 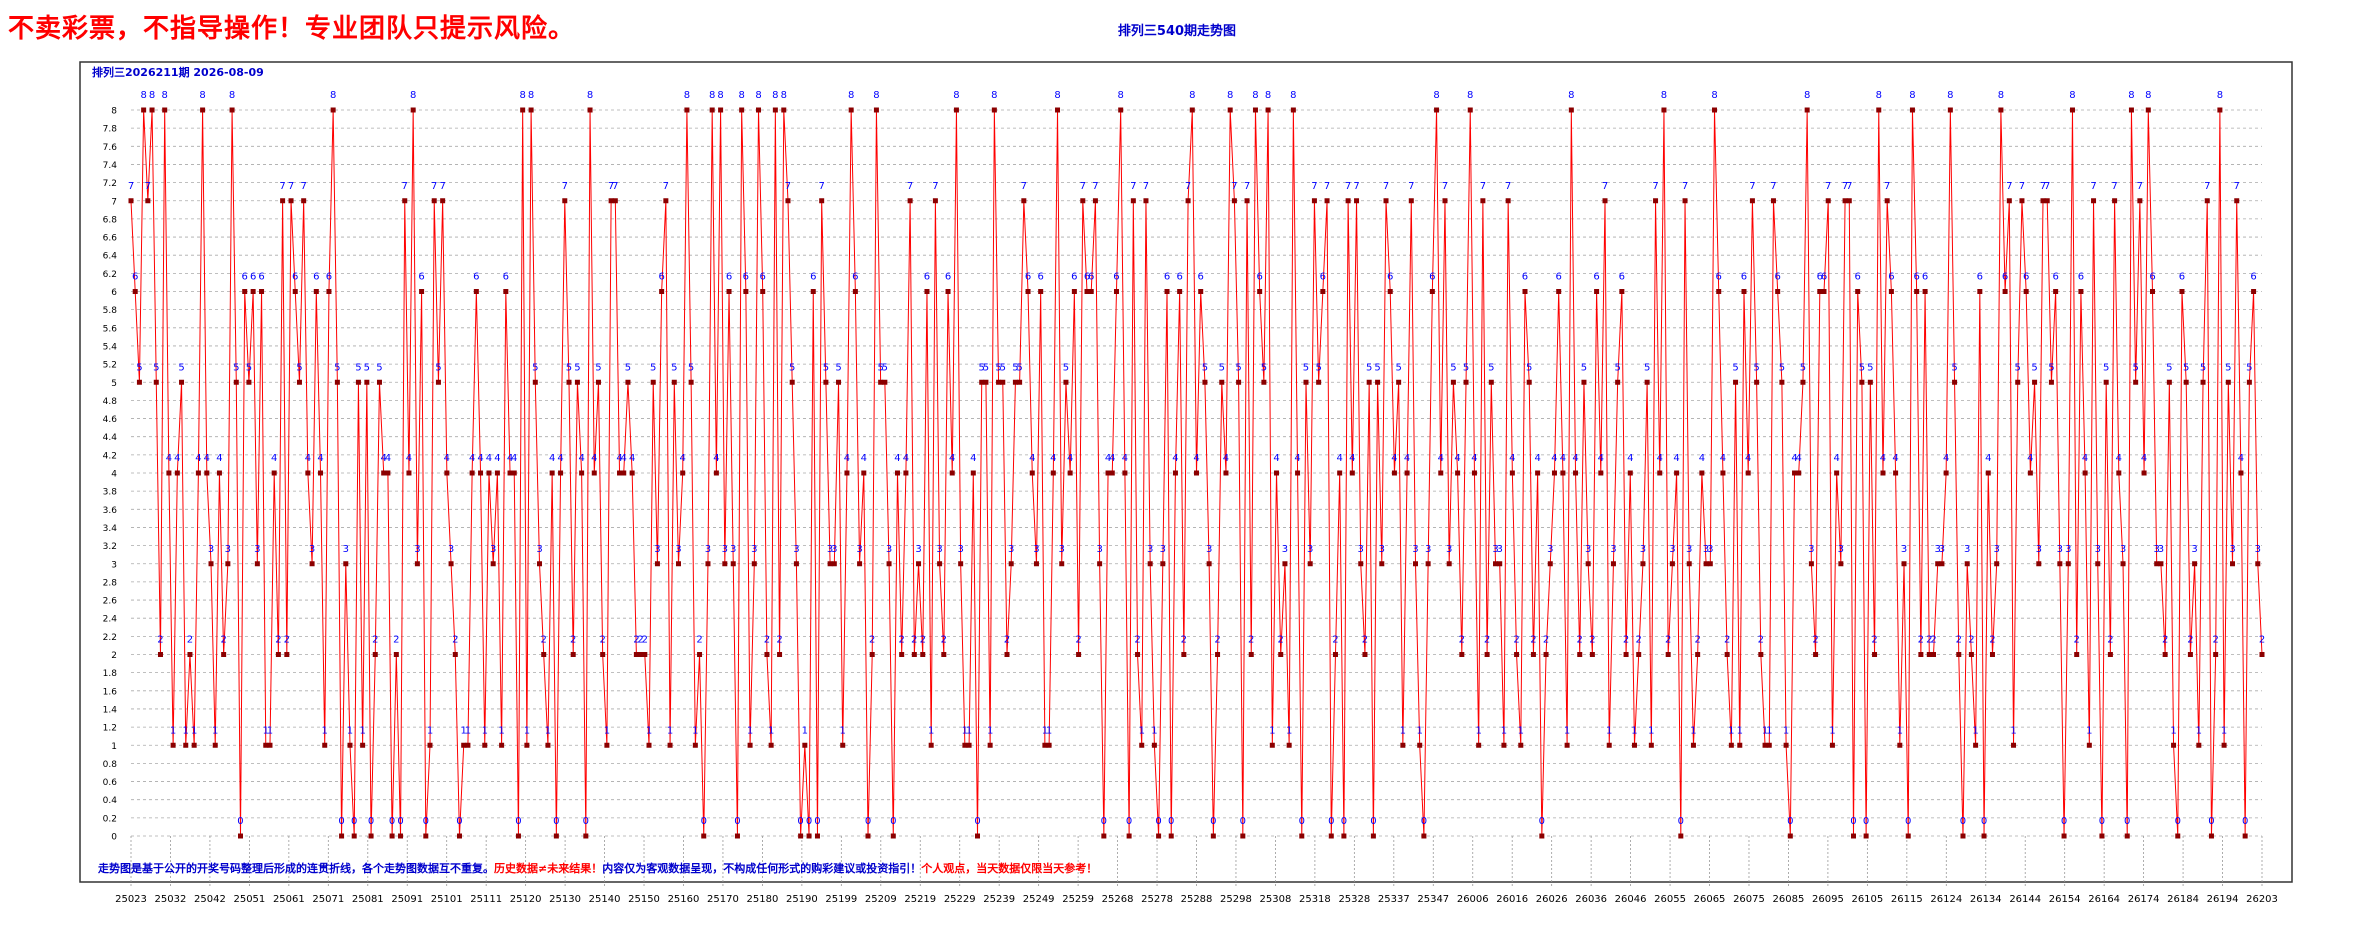 I want to click on y-tick-label: 6.4, so click(x=110, y=257).